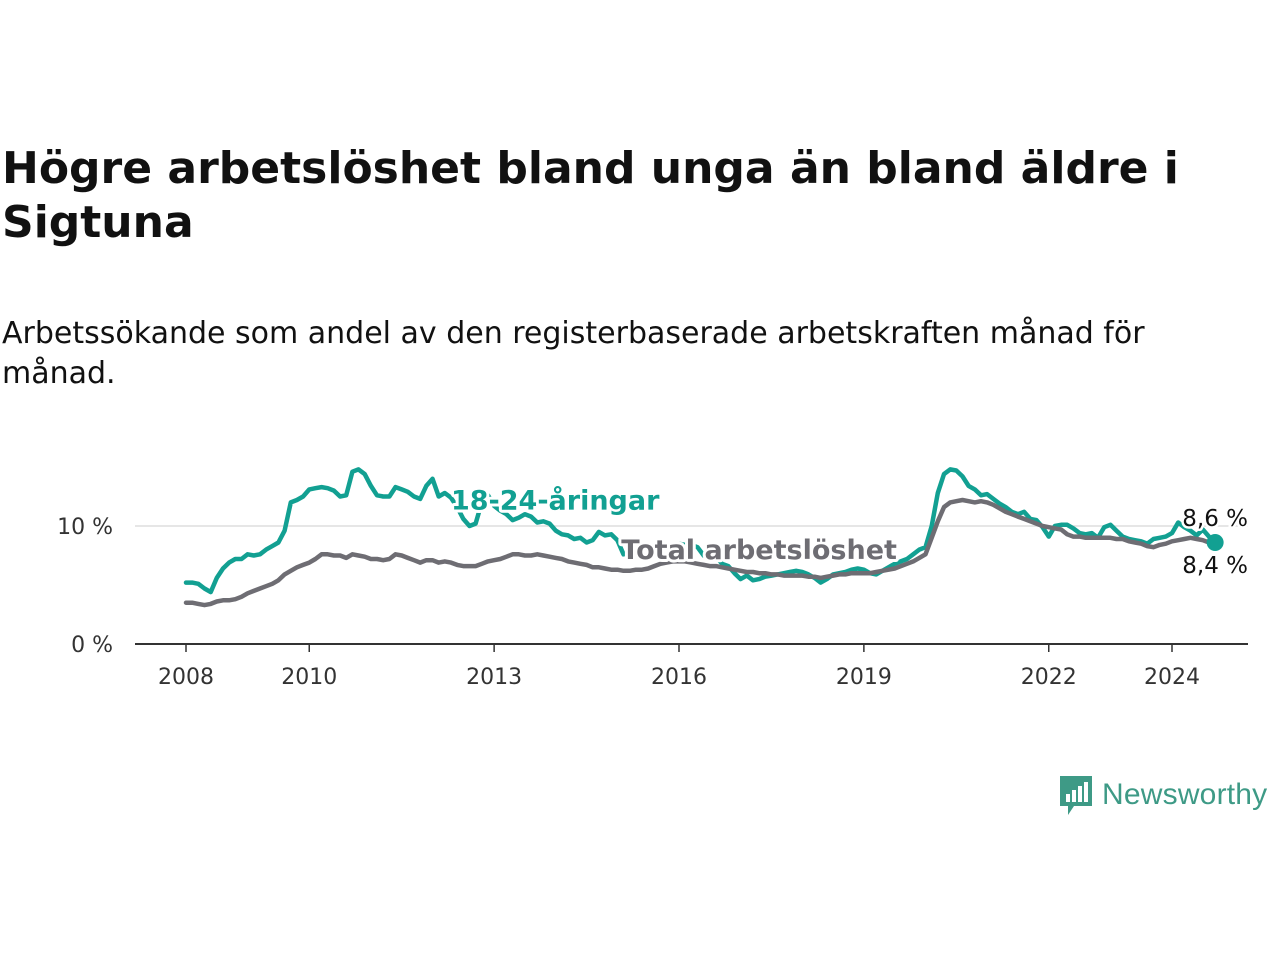 The width and height of the screenshot is (1280, 960). What do you see at coordinates (1215, 519) in the screenshot?
I see `end-value-label-youth: 8,6 %` at bounding box center [1215, 519].